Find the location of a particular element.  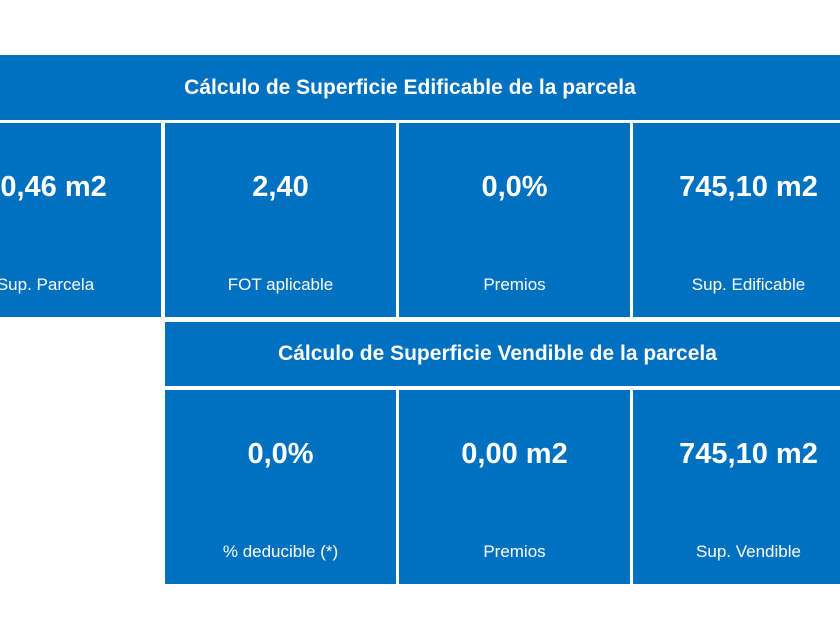

metric-tile: 2,40 FOT aplicable is located at coordinates (280, 220).